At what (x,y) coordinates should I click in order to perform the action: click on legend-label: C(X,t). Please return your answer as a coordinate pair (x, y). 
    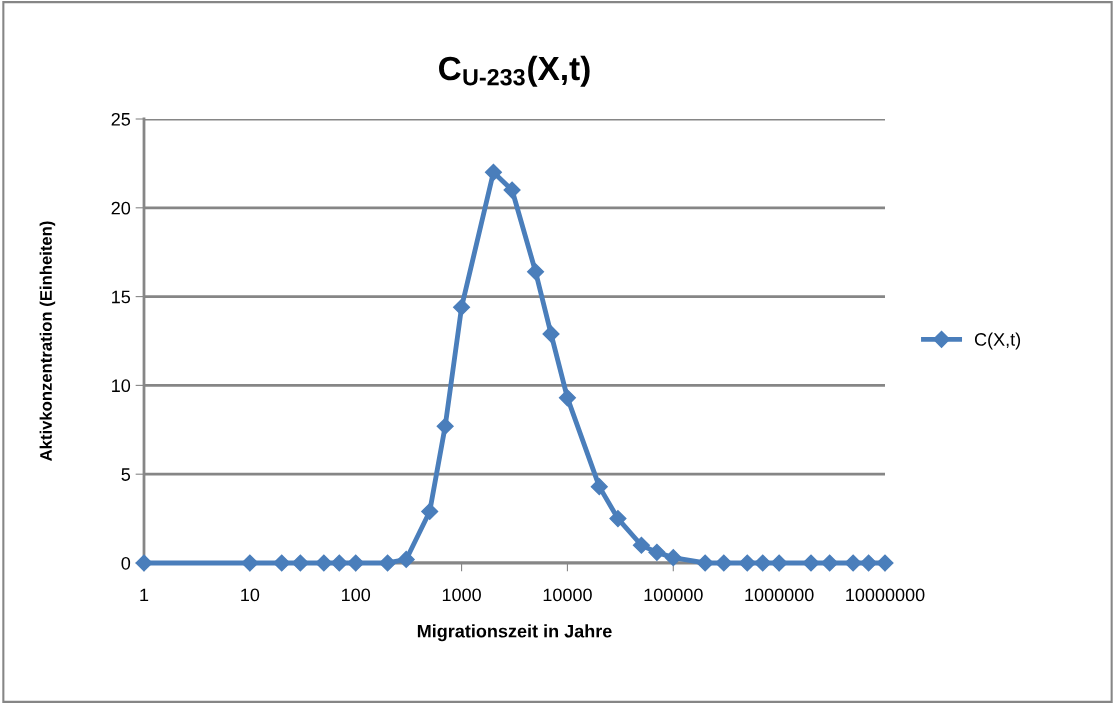
    Looking at the image, I should click on (997, 341).